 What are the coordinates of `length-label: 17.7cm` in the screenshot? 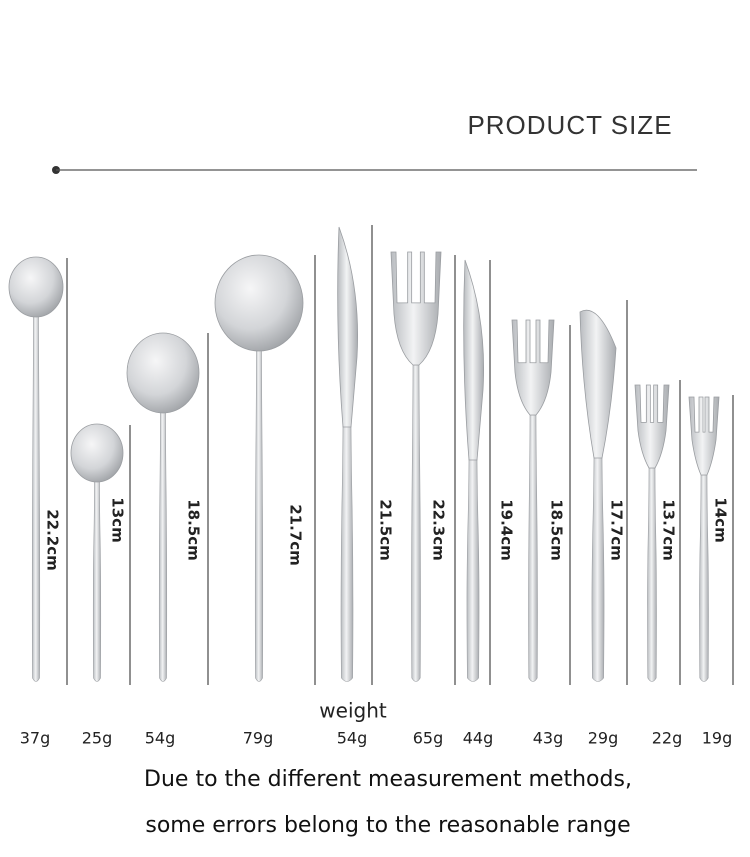 It's located at (617, 530).